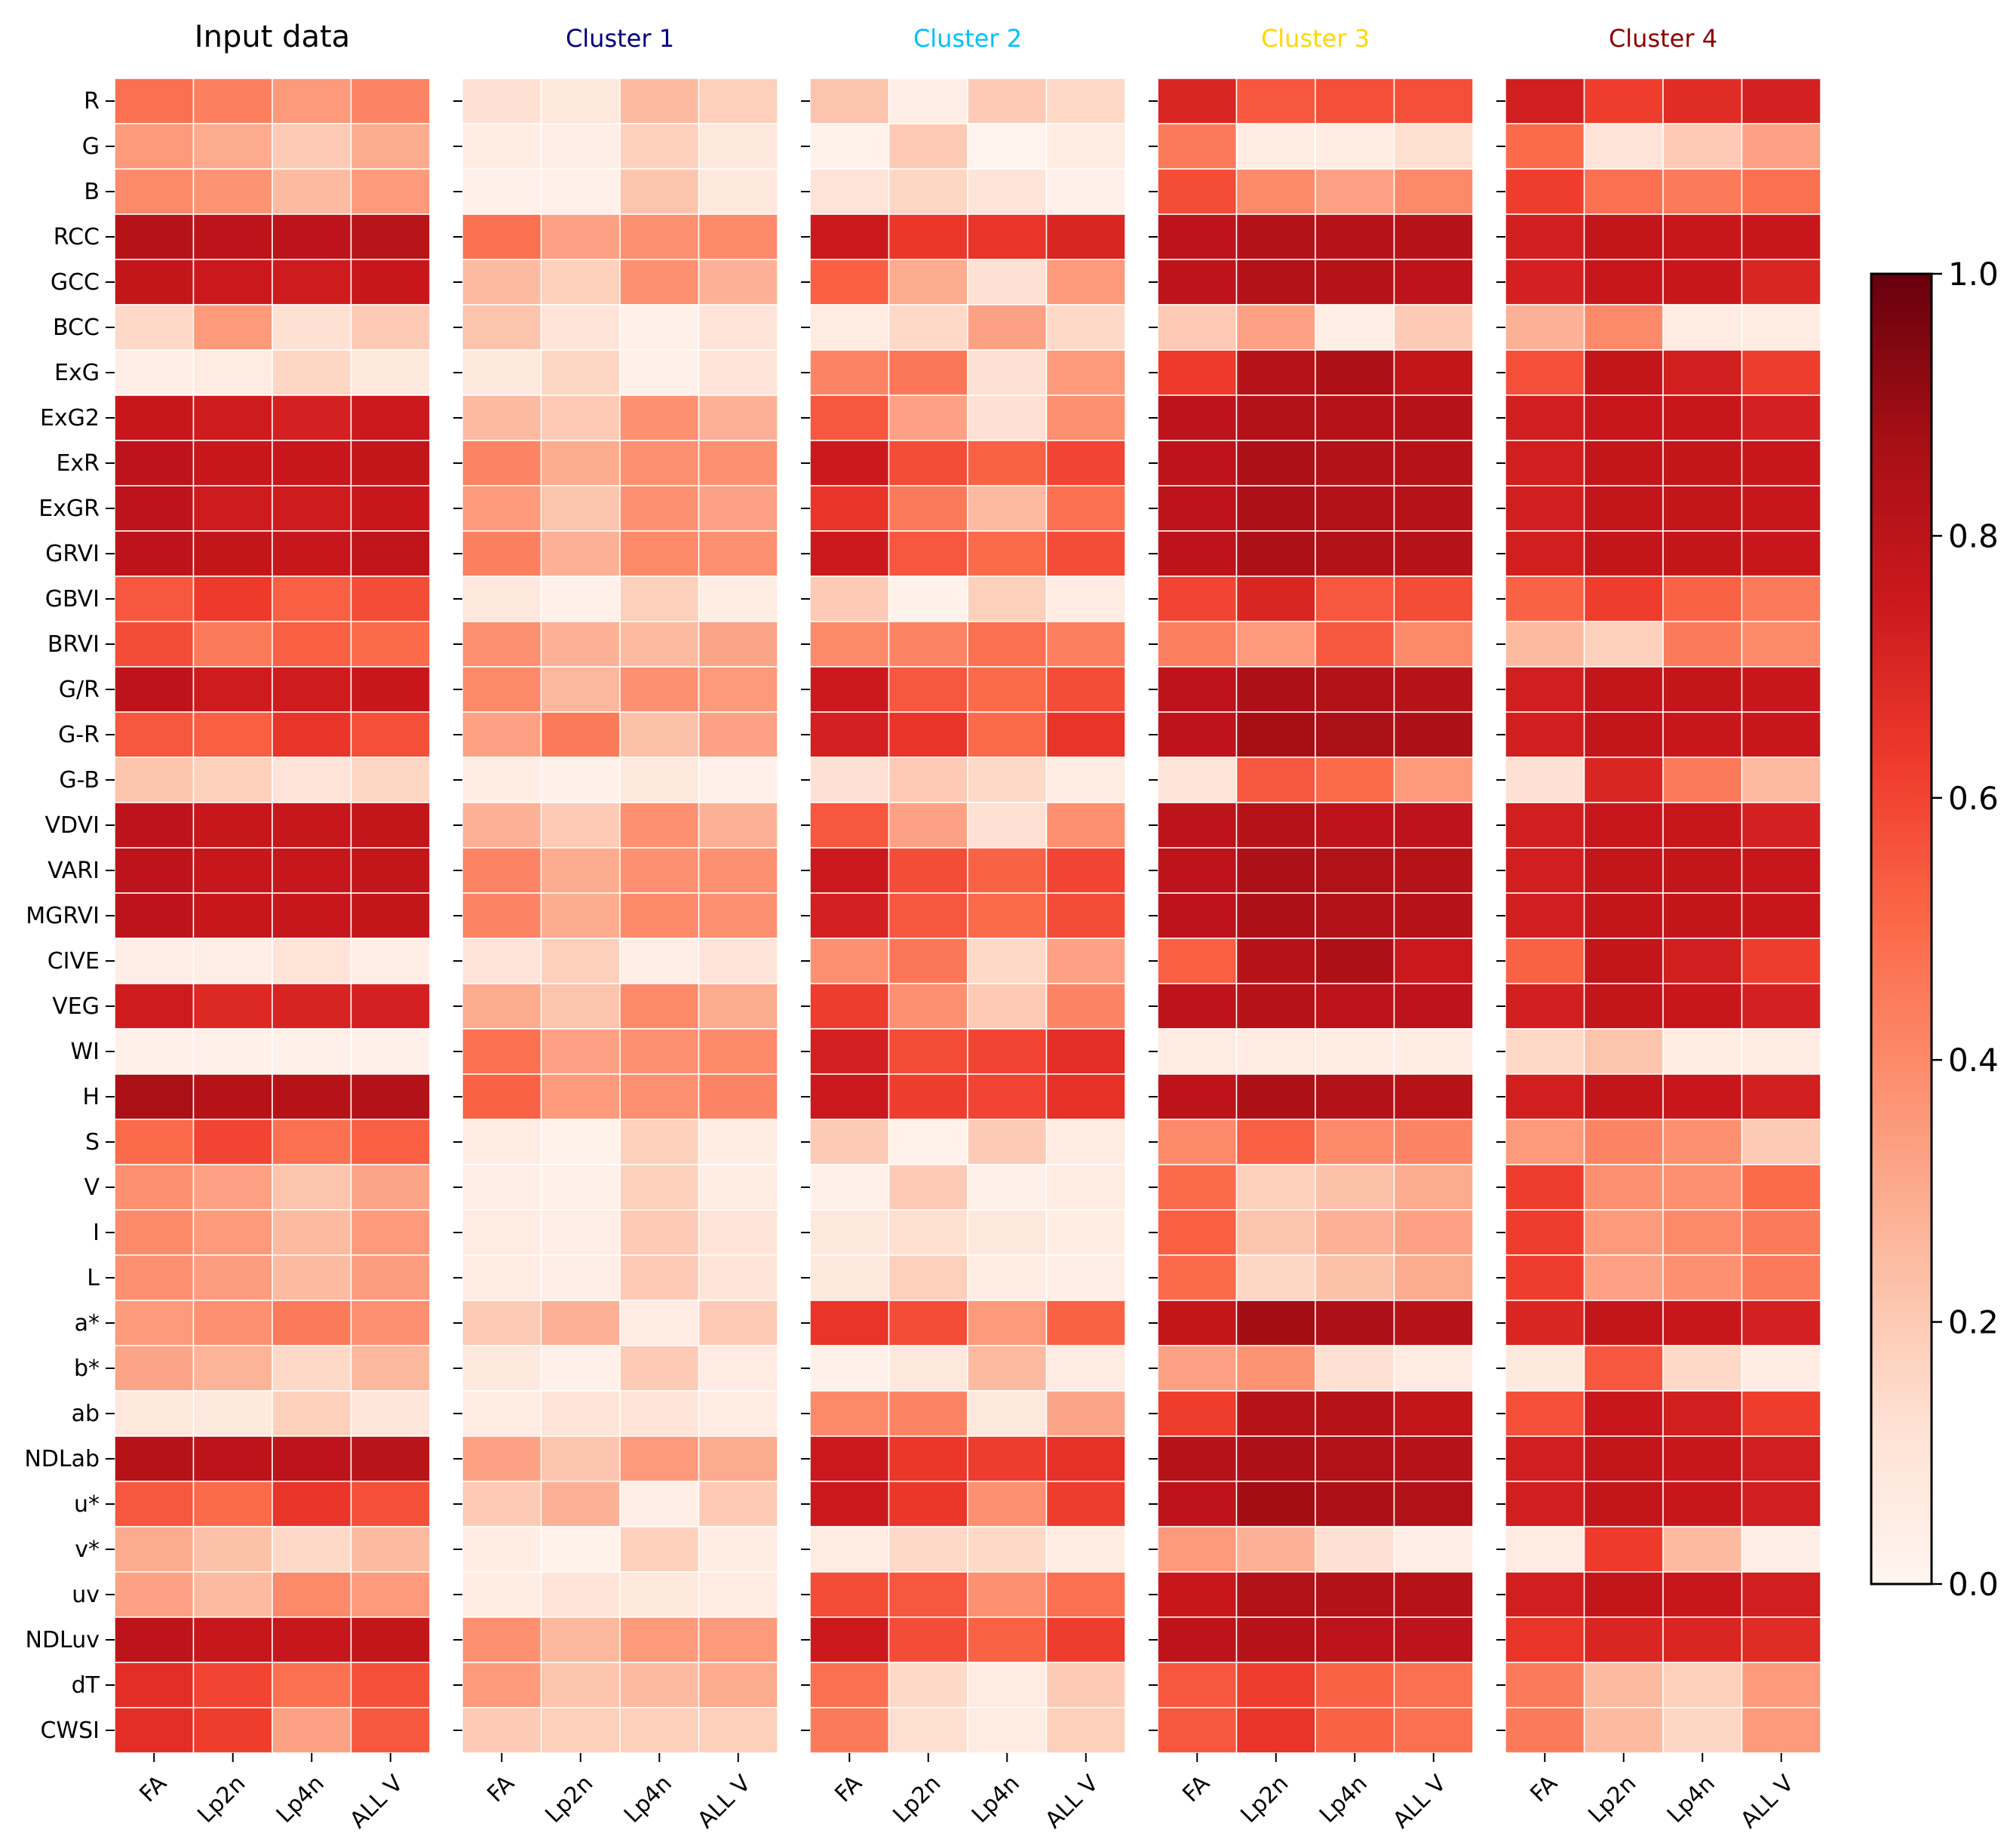 The height and width of the screenshot is (1848, 2013). What do you see at coordinates (87, 1549) in the screenshot?
I see `row-label: v*` at bounding box center [87, 1549].